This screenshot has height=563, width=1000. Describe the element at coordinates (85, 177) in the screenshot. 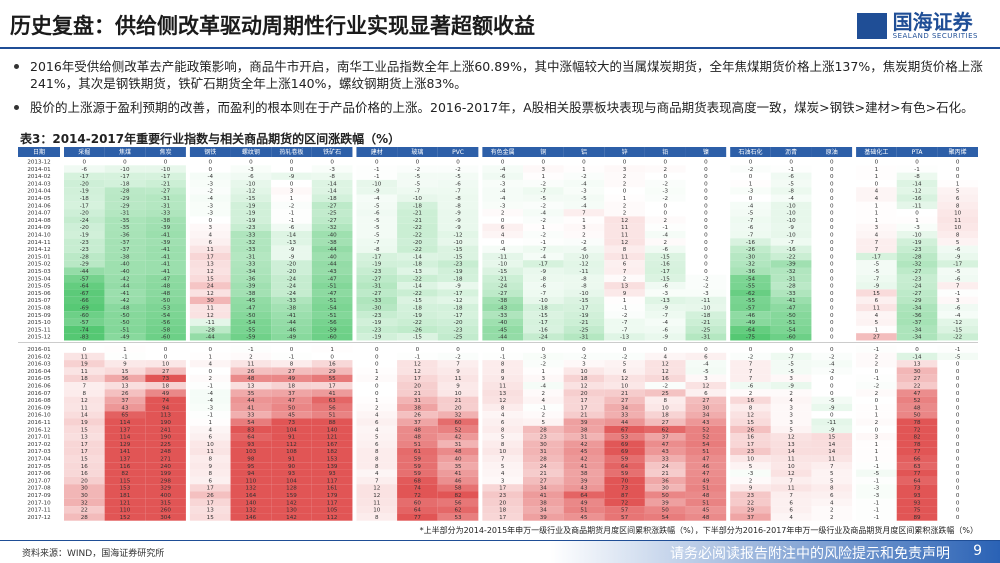

I see `value-cell: -17` at that location.